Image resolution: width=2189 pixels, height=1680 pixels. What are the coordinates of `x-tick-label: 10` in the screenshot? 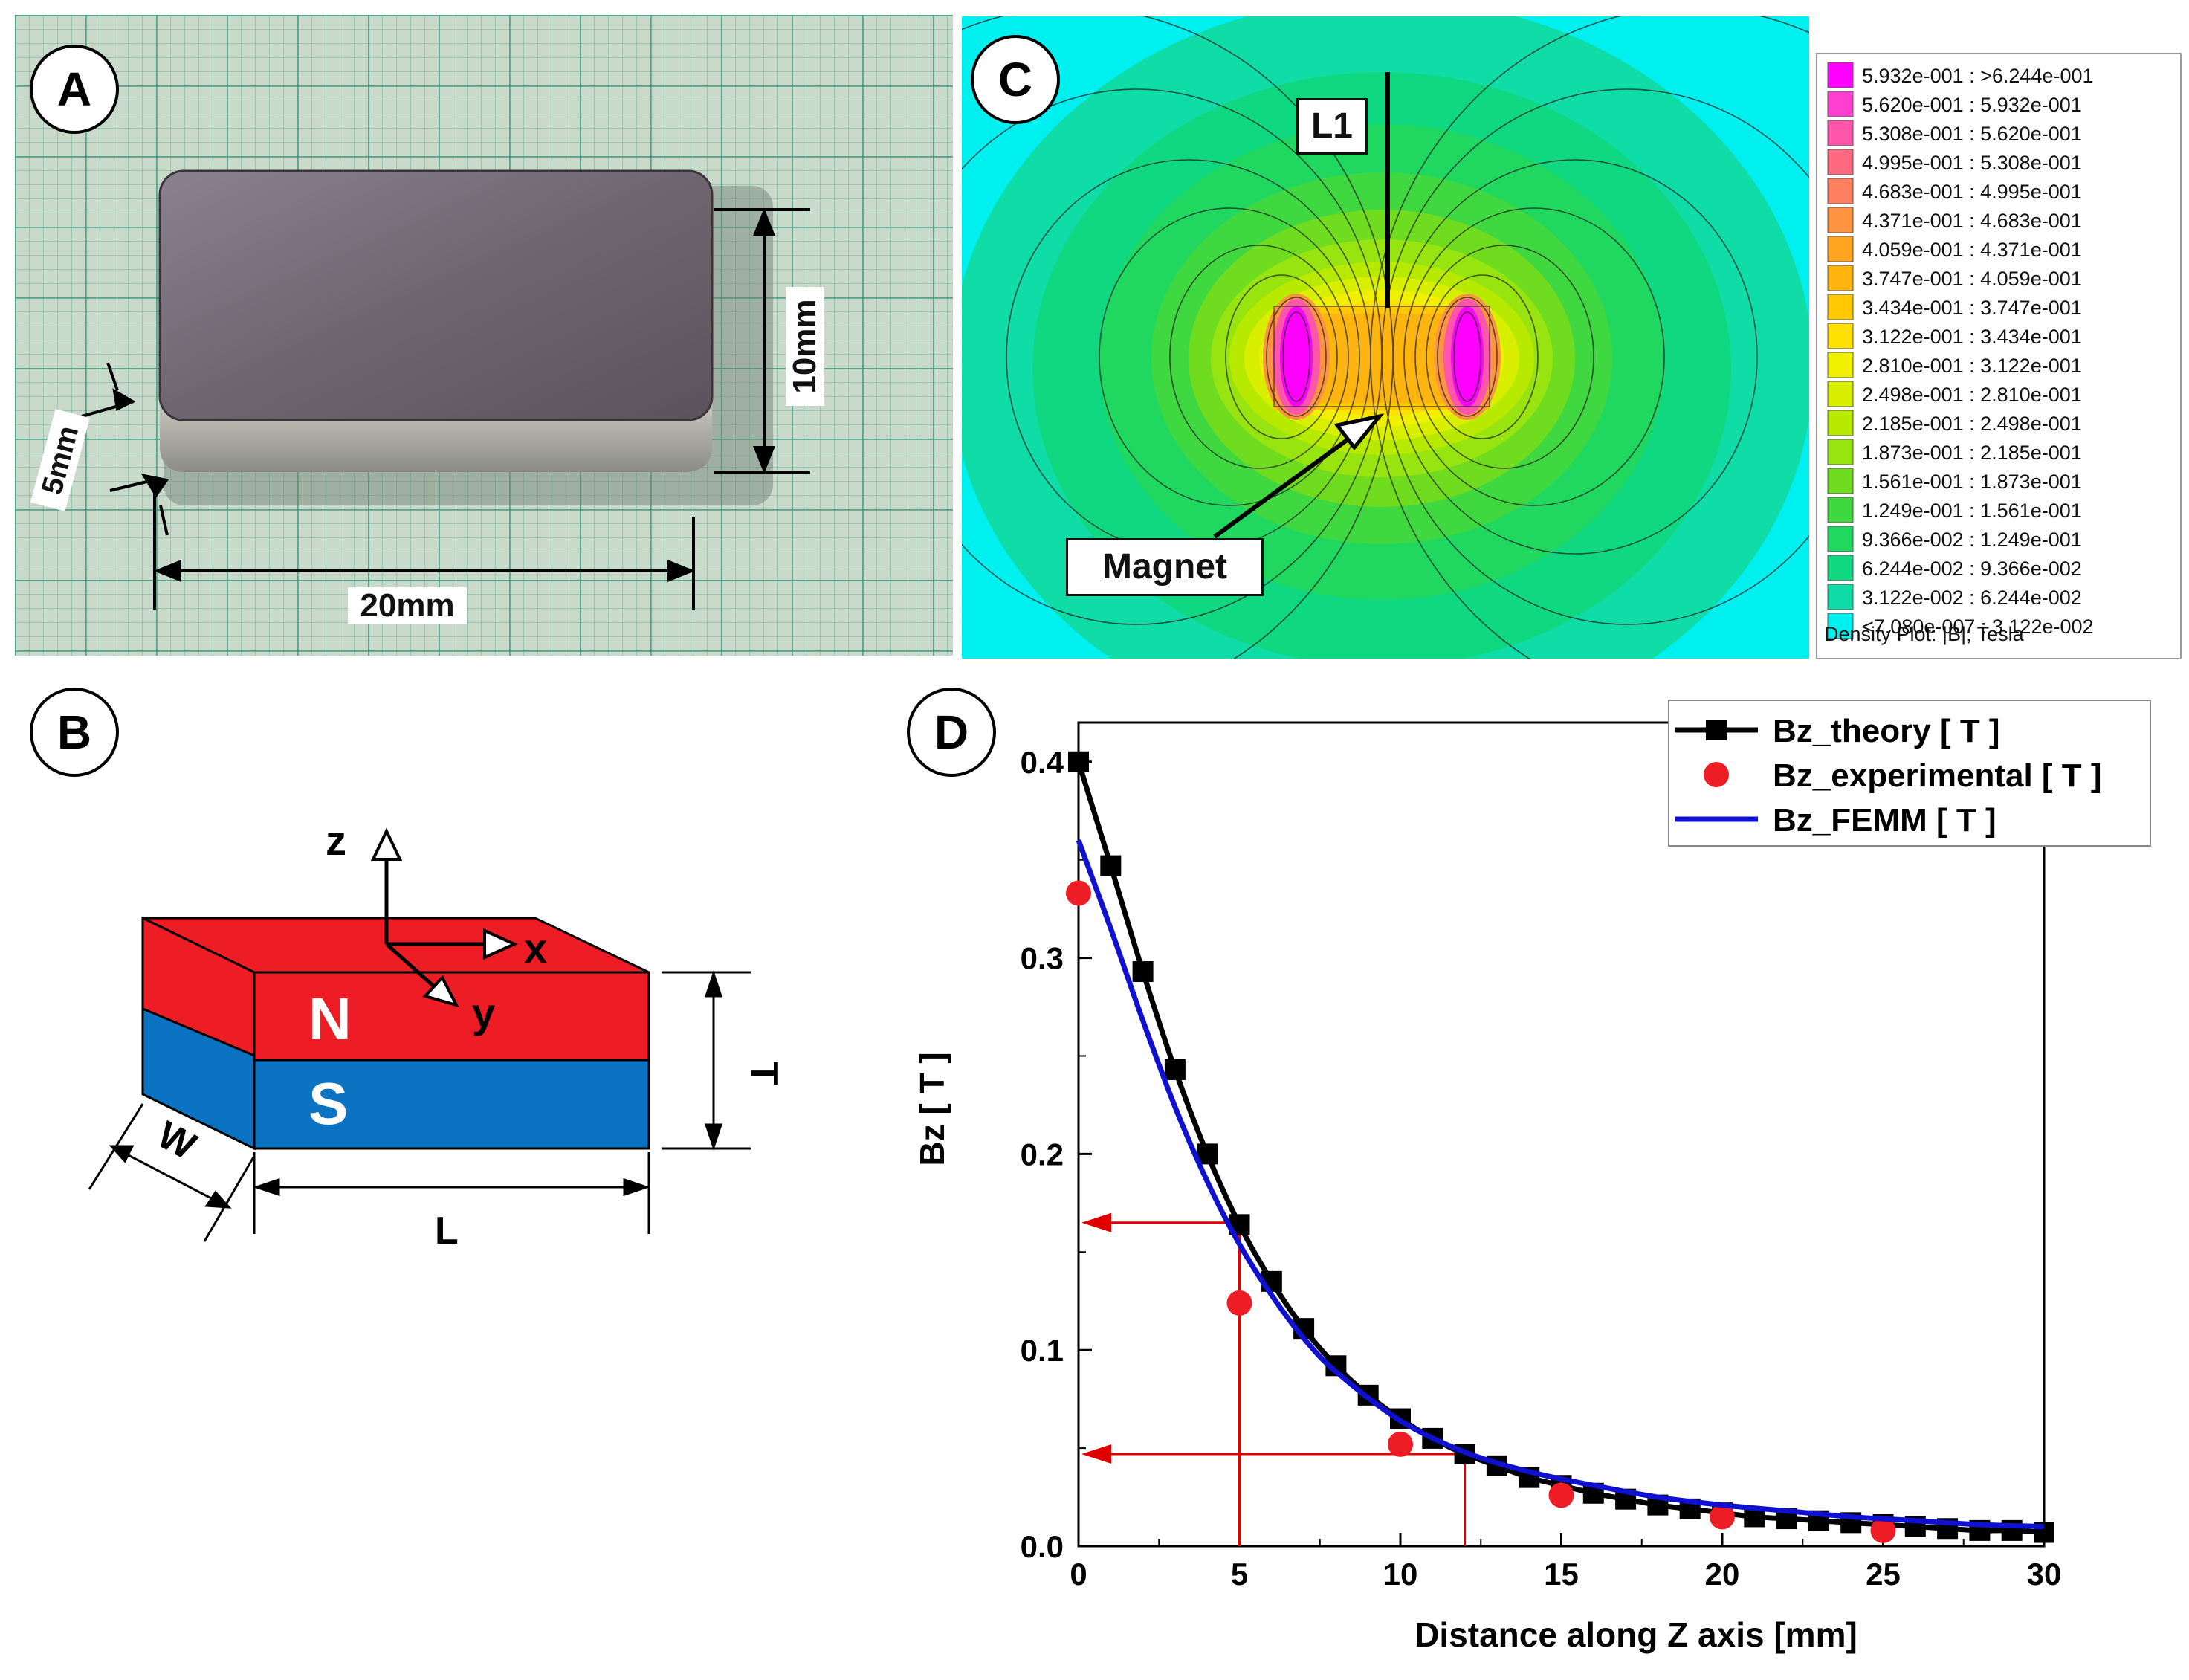 It's located at (1400, 1575).